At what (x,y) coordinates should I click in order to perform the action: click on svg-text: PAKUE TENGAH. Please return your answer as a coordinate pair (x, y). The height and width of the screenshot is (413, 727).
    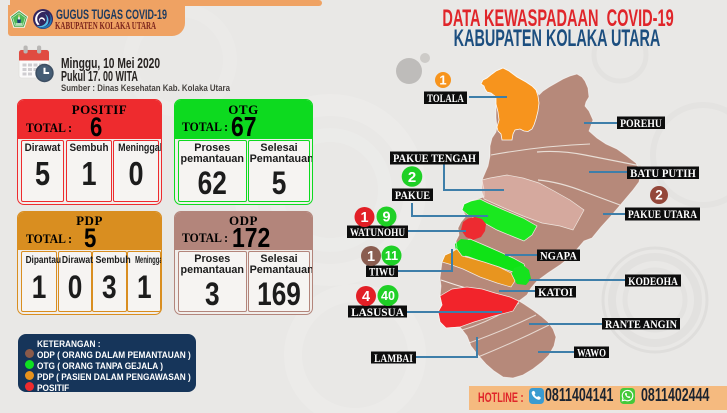
    Looking at the image, I should click on (434, 159).